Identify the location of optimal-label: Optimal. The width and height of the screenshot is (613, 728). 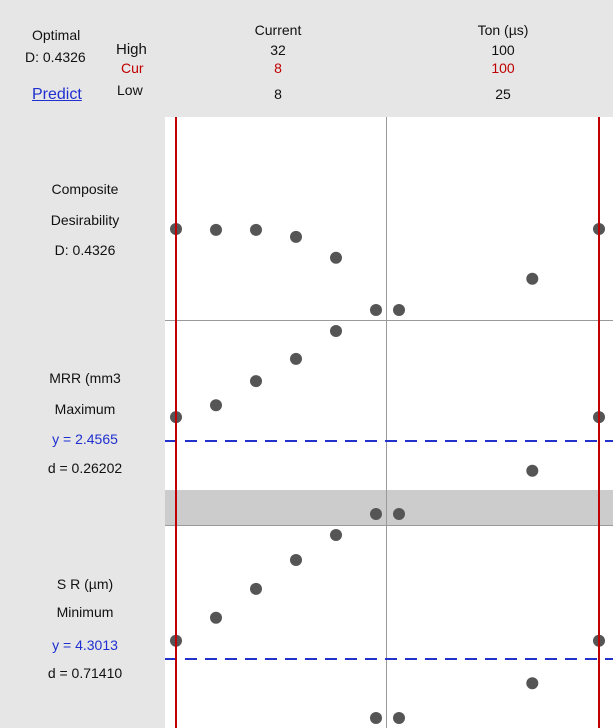
(56, 35).